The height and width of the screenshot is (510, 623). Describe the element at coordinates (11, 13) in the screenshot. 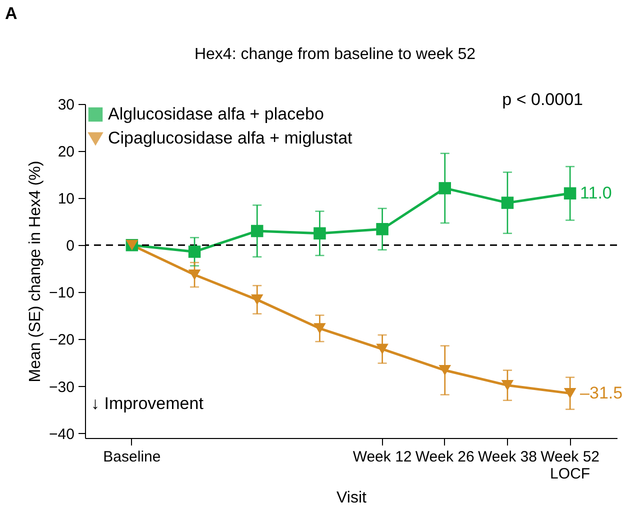

I see `text: A` at that location.